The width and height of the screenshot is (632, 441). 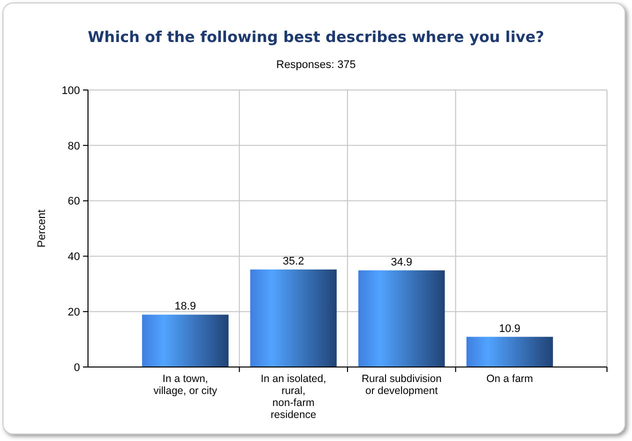 I want to click on y-tick-label: 100, so click(x=71, y=90).